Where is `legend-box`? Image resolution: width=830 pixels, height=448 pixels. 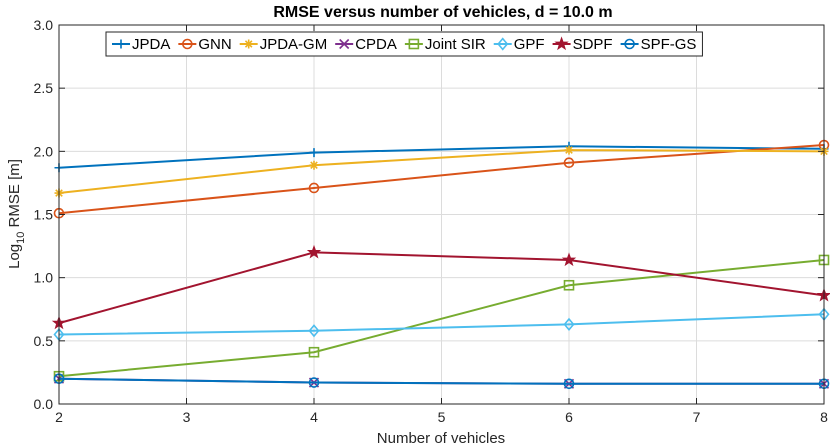 legend-box is located at coordinates (404, 44).